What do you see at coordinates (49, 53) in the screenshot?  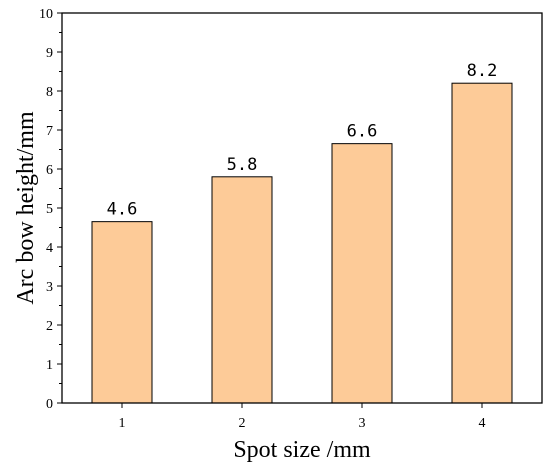 I see `y-tick-label-9: 9` at bounding box center [49, 53].